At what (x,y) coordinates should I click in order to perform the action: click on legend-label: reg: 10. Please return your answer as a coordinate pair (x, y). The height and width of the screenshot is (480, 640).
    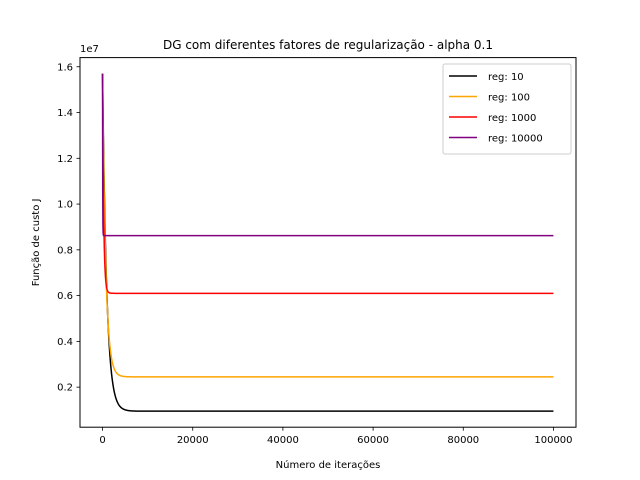
    Looking at the image, I should click on (506, 77).